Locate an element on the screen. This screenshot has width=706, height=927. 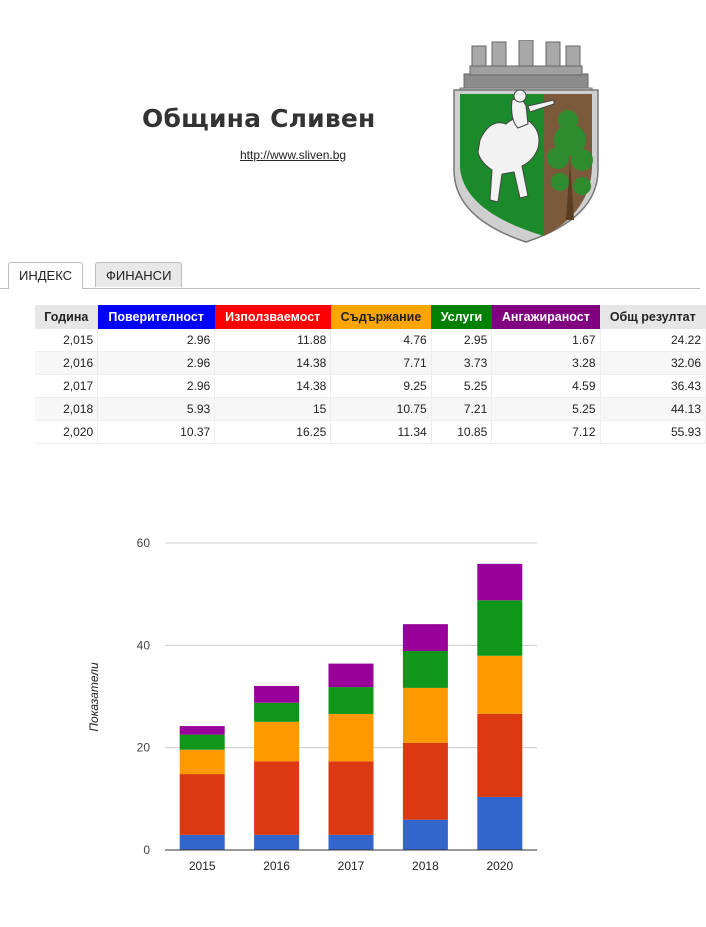
column-header: Използваемост is located at coordinates (272, 317).